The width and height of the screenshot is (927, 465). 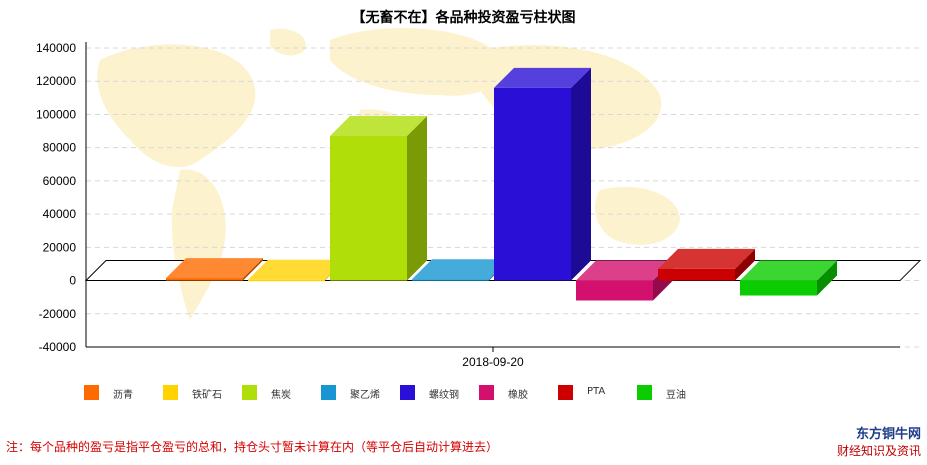 I want to click on legend-label: 螺纹钢, so click(x=444, y=395).